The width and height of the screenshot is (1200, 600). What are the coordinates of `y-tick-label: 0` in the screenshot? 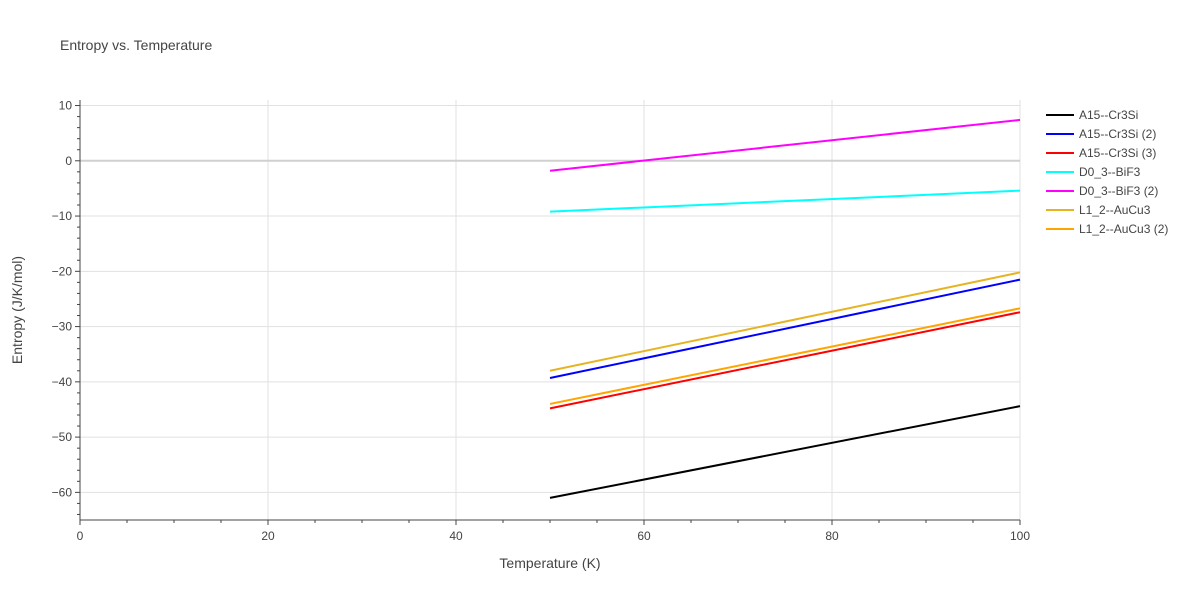 It's located at (68, 161).